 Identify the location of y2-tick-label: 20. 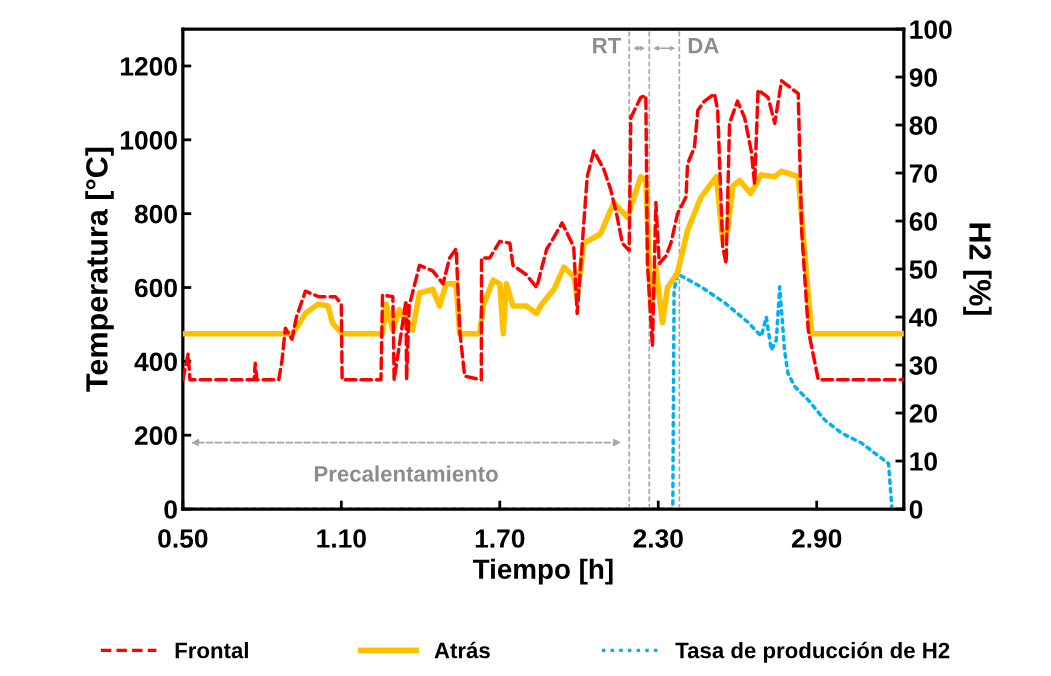
(923, 413).